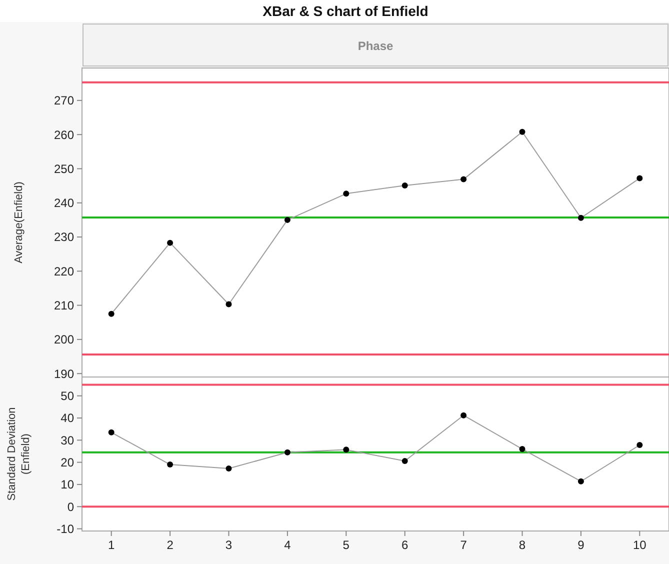 This screenshot has width=669, height=564. Describe the element at coordinates (639, 545) in the screenshot. I see `x-tick-label: 10` at that location.